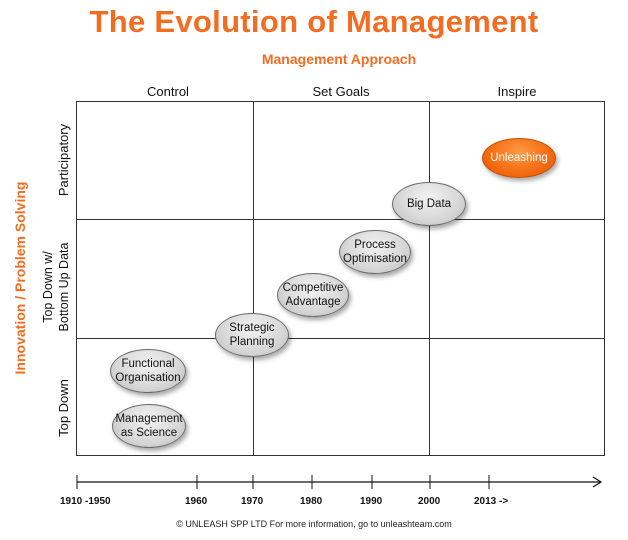 This screenshot has width=628, height=540. Describe the element at coordinates (56, 287) in the screenshot. I see `row-header-top-down-bottom-up: Top Down w/ Bottom Up Data` at that location.